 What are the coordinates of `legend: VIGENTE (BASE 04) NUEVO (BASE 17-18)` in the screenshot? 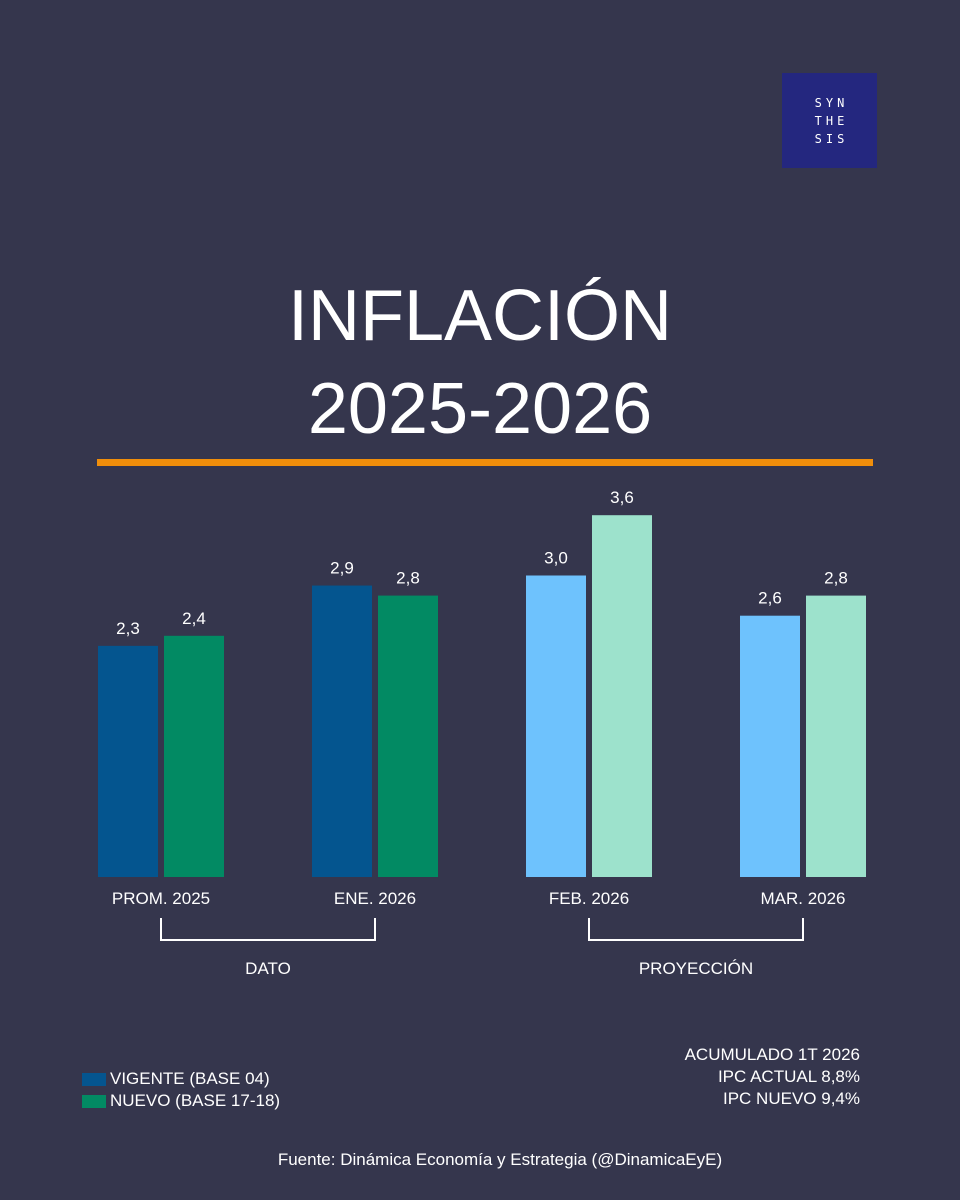 It's located at (181, 1090).